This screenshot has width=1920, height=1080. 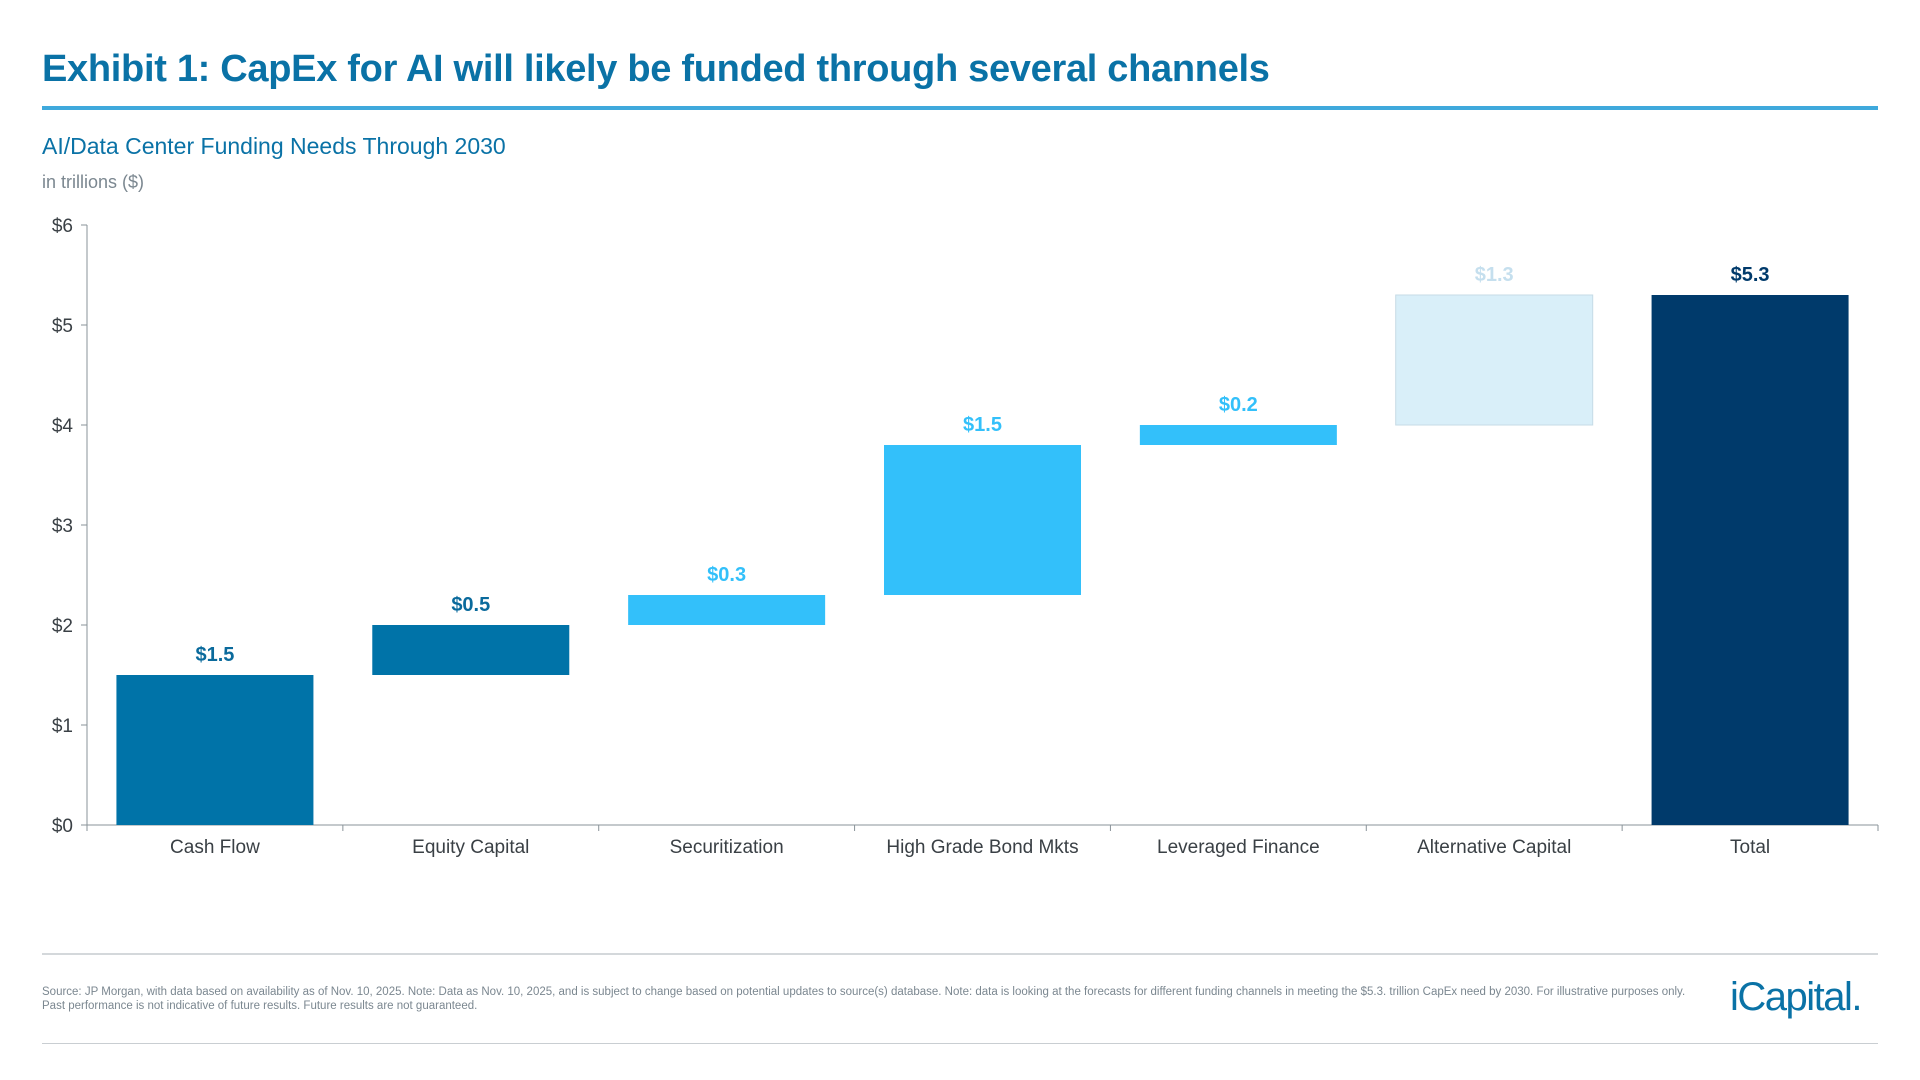 I want to click on data-label: $0.3, so click(x=726, y=575).